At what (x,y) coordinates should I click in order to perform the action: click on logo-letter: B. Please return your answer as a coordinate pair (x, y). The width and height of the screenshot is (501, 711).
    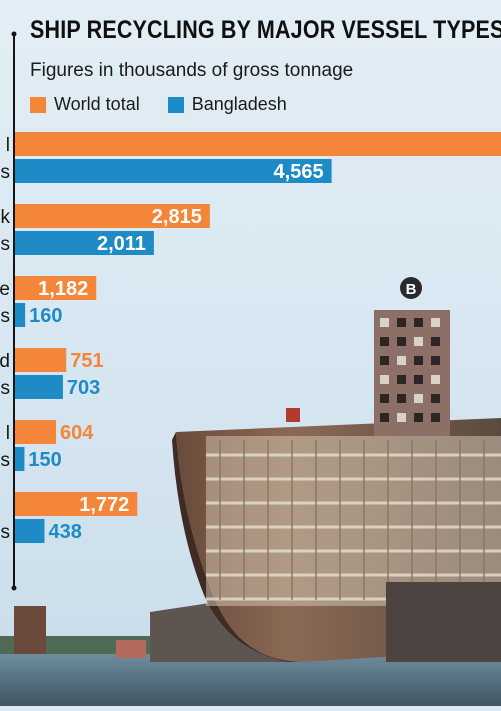
    Looking at the image, I should click on (411, 289).